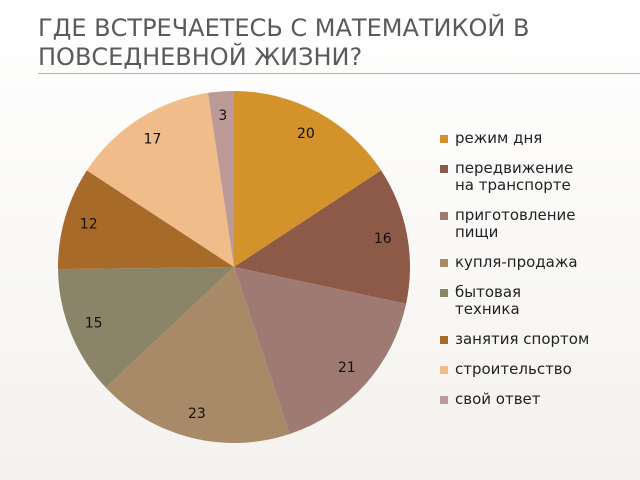 This screenshot has width=640, height=480. I want to click on legend-item: свой ответ, so click(515, 399).